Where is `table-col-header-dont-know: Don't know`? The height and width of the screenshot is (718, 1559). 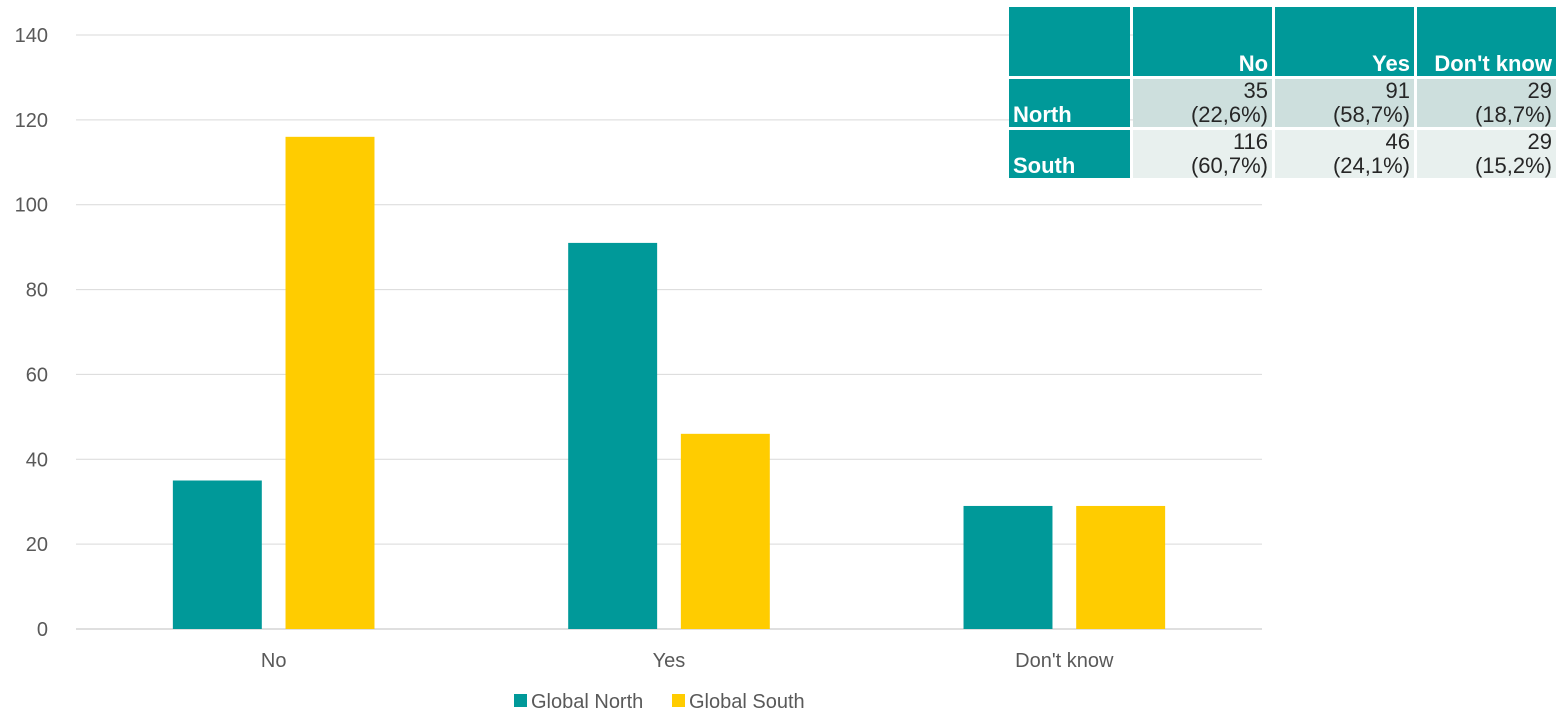
table-col-header-dont-know: Don't know is located at coordinates (1486, 41).